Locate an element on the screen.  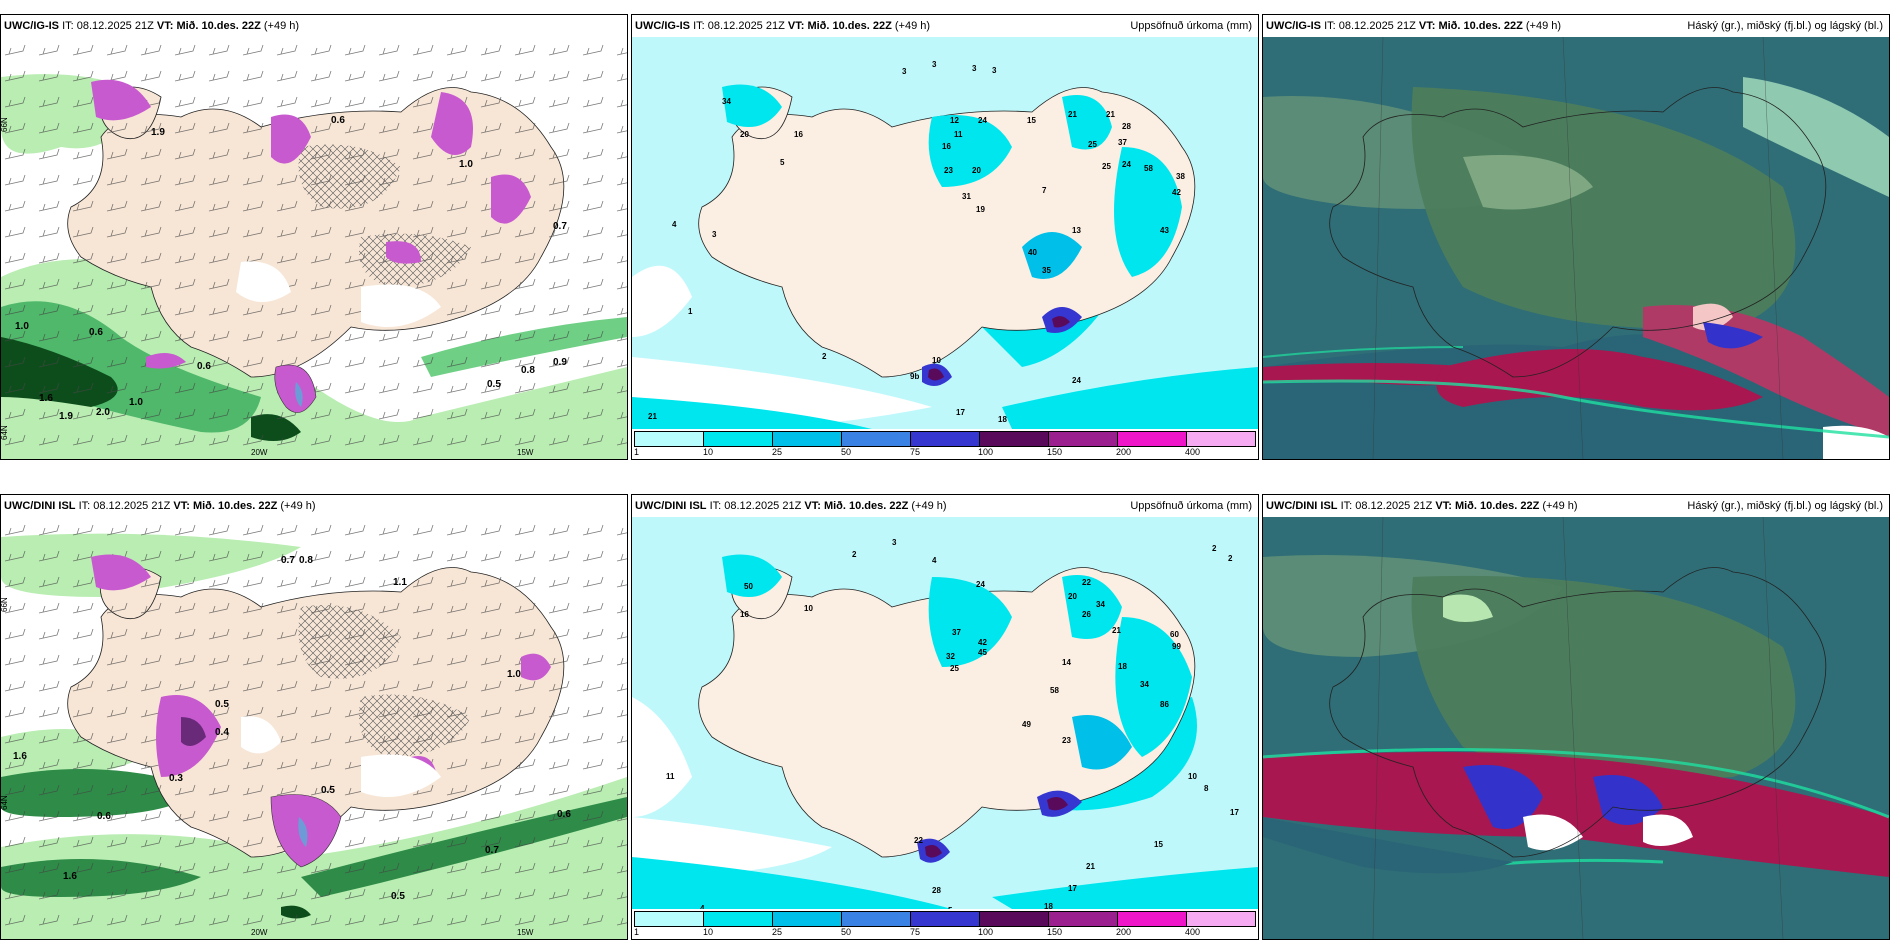
precip-value: 1 is located at coordinates (690, 311).